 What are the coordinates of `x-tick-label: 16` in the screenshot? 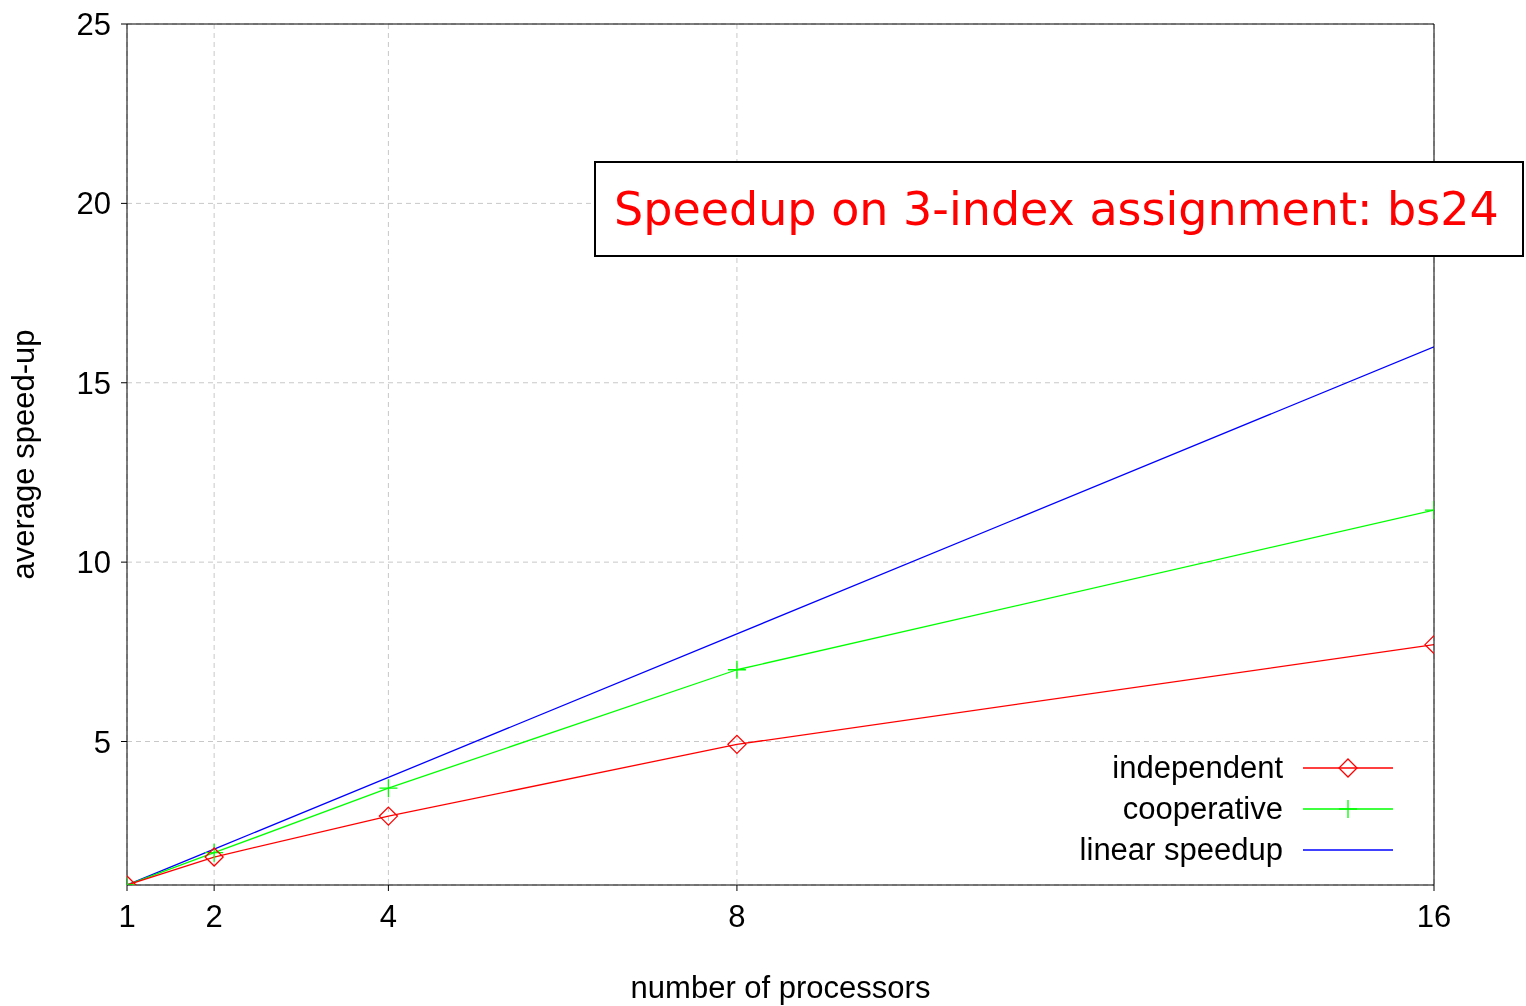 It's located at (1434, 917).